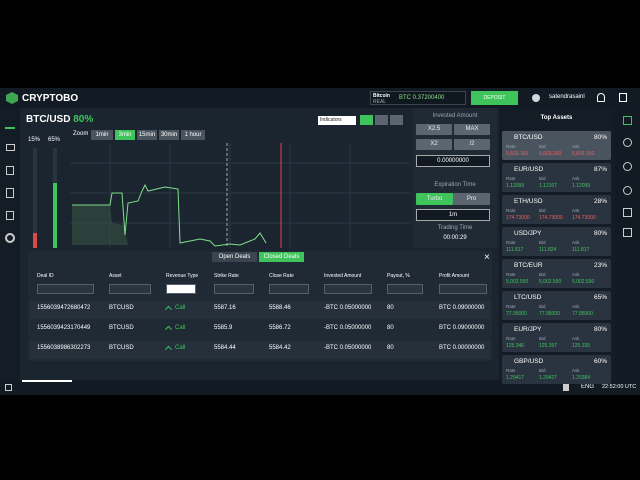  I want to click on deal-cell: -BTC 0.05000000, so click(348, 328).